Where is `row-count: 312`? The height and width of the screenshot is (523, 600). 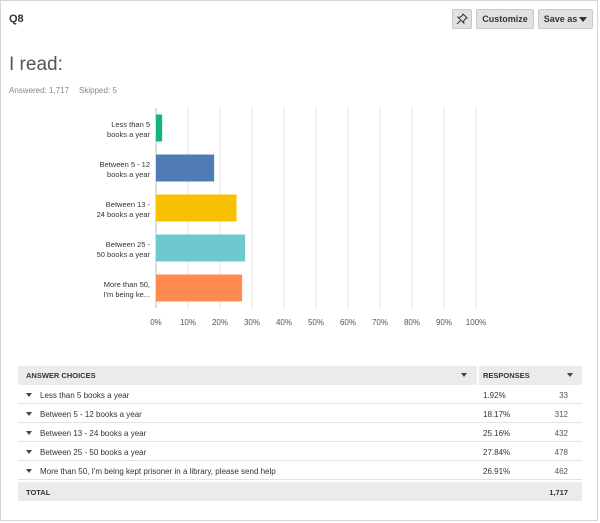 row-count: 312 is located at coordinates (561, 414).